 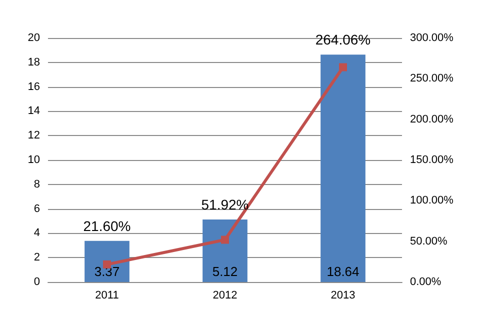 I want to click on y2-tick-label: 150.00%, so click(x=432, y=160).